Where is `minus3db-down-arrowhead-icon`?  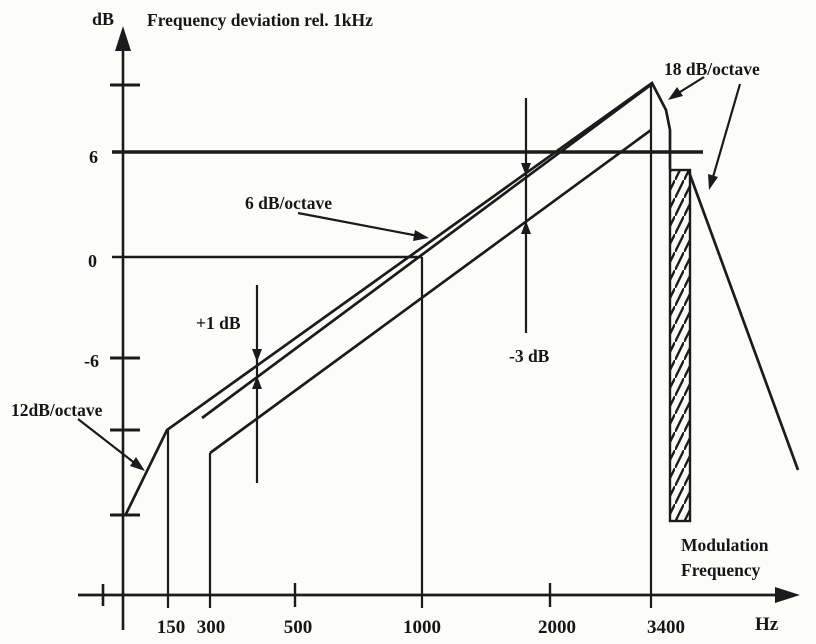 minus3db-down-arrowhead-icon is located at coordinates (526, 169).